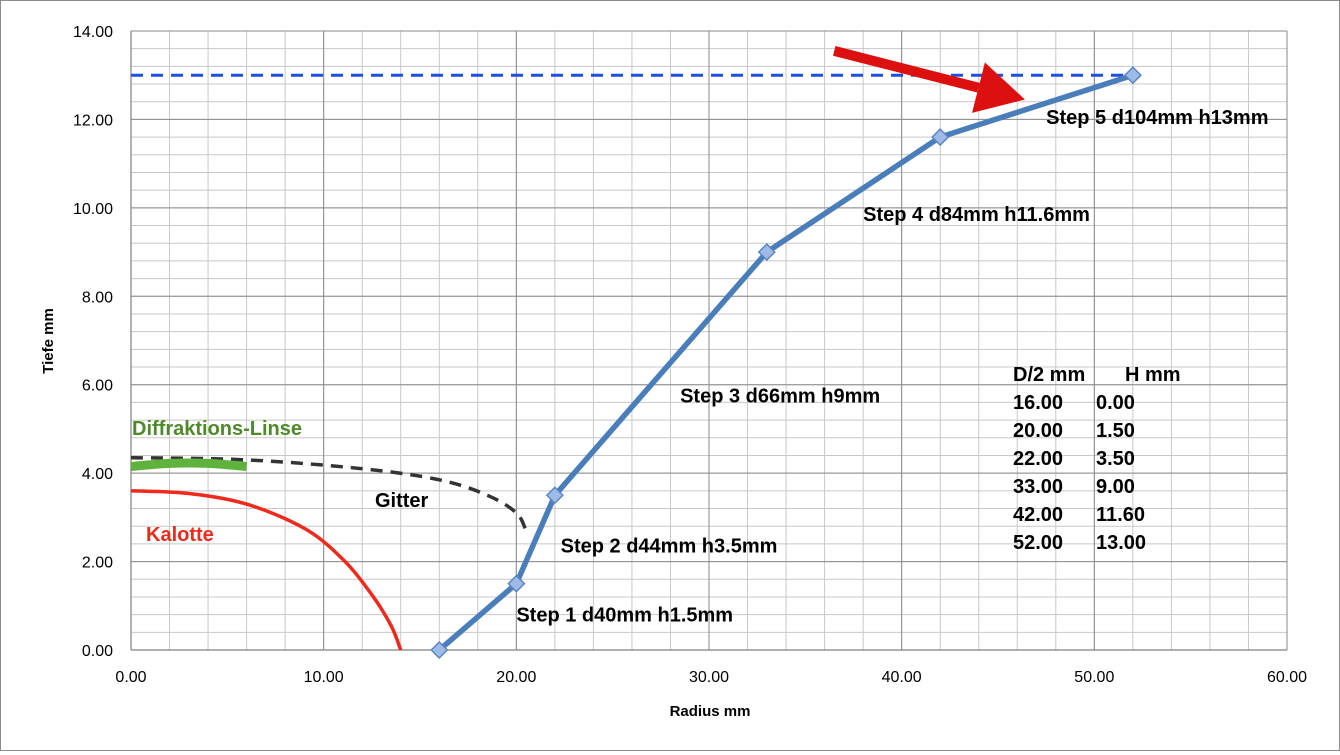 Image resolution: width=1340 pixels, height=755 pixels. What do you see at coordinates (266, 570) in the screenshot?
I see `kalotte-curve` at bounding box center [266, 570].